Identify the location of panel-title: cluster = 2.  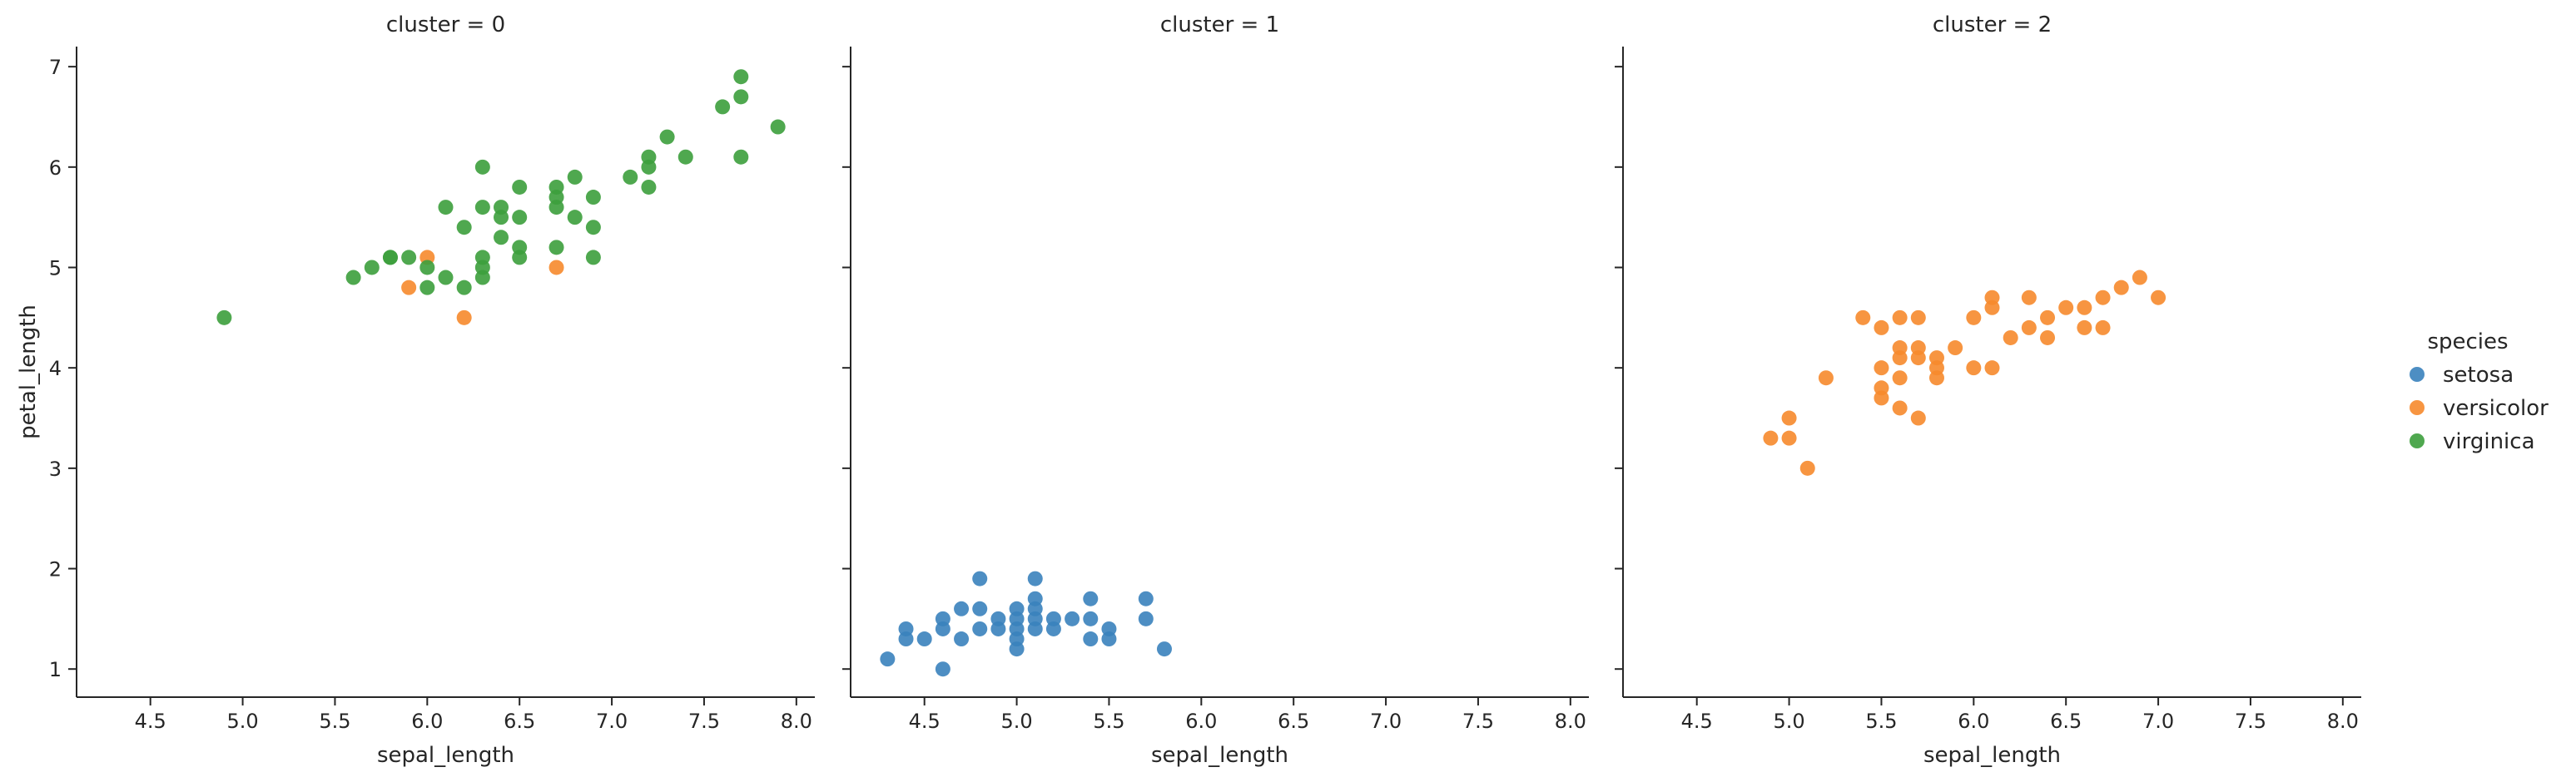
(1992, 25).